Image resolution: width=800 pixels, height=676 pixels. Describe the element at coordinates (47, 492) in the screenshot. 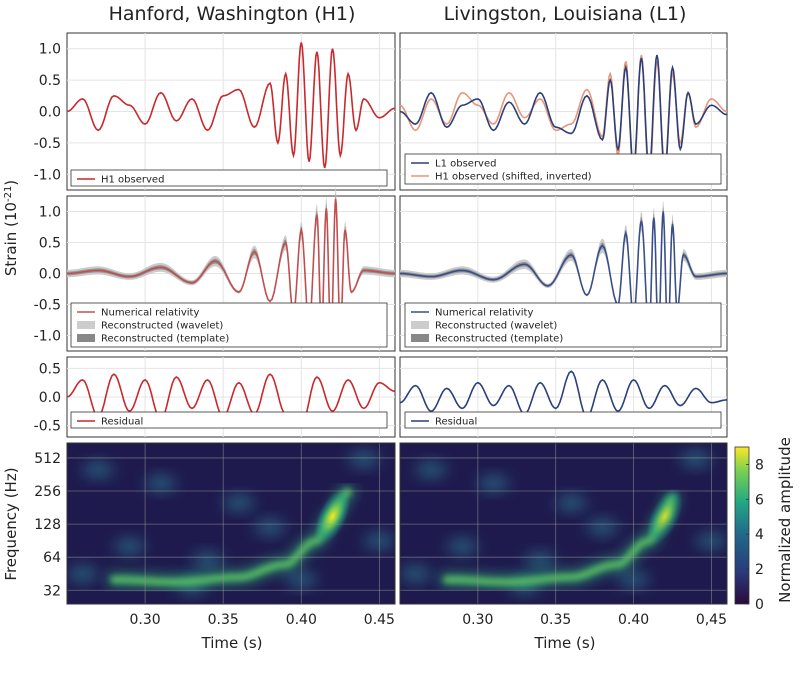

I see `y-tick-label: 256` at that location.